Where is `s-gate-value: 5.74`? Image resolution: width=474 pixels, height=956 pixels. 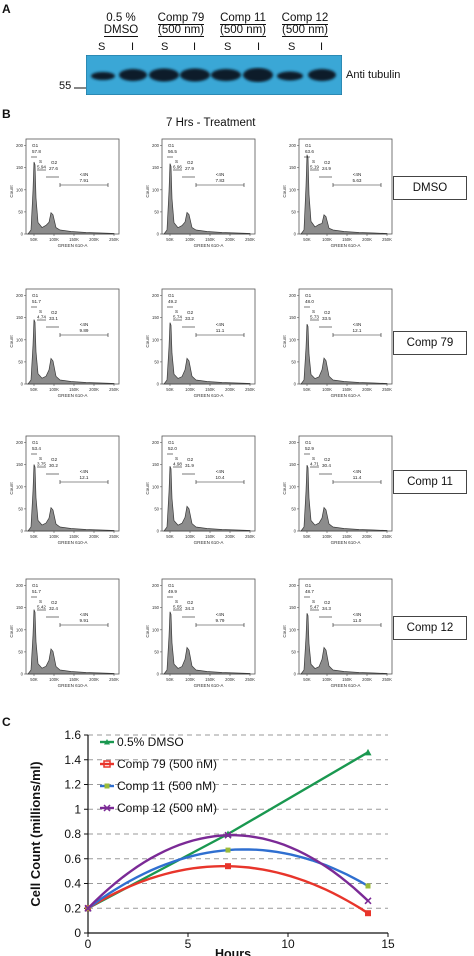
s-gate-value: 5.74 is located at coordinates (177, 317).